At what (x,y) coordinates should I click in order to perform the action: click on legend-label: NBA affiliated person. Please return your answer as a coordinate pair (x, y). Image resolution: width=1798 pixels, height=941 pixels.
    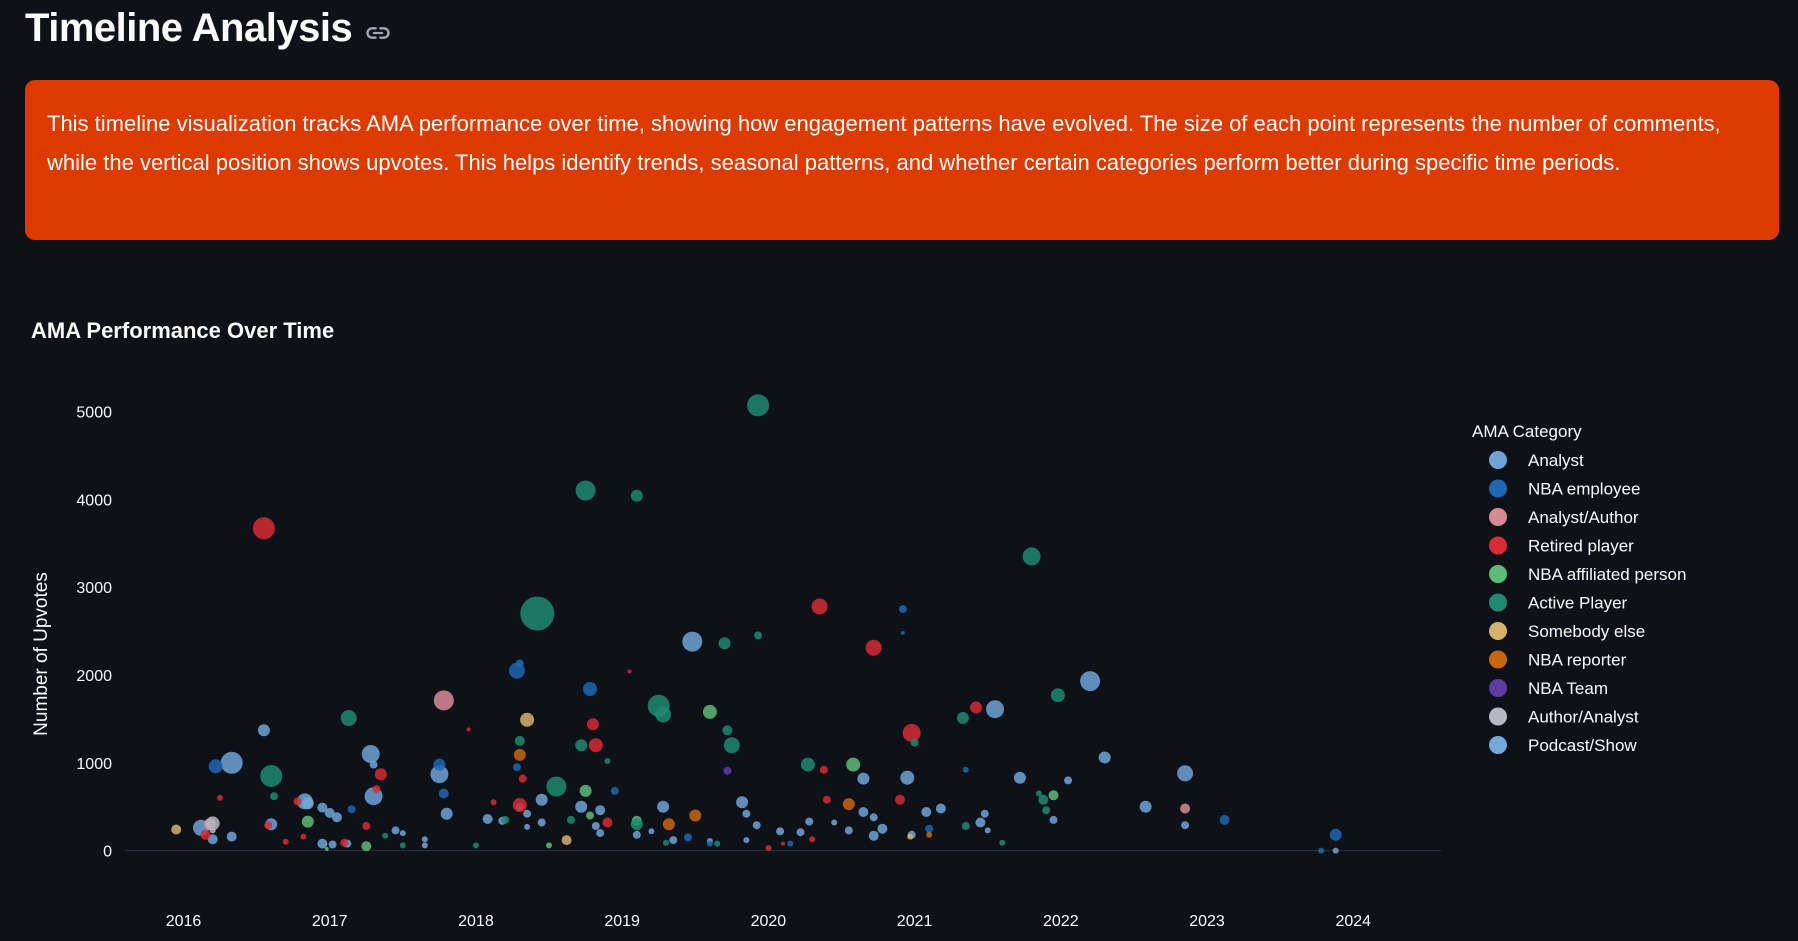
    Looking at the image, I should click on (1607, 574).